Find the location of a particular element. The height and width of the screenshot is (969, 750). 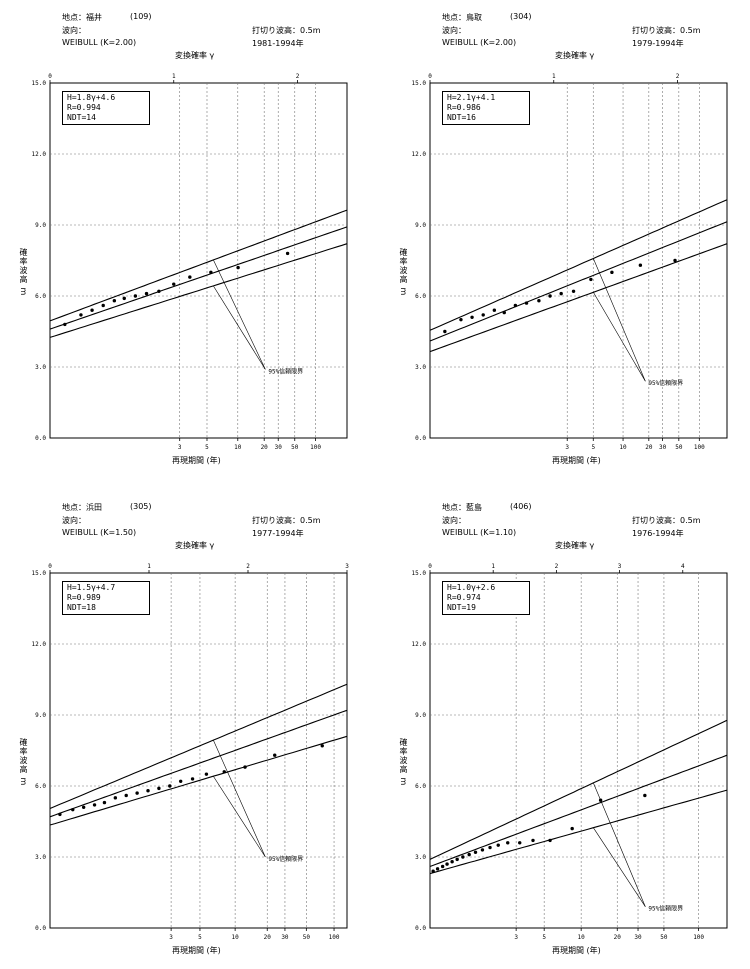

correlation-value: R=0.986 is located at coordinates (464, 107).